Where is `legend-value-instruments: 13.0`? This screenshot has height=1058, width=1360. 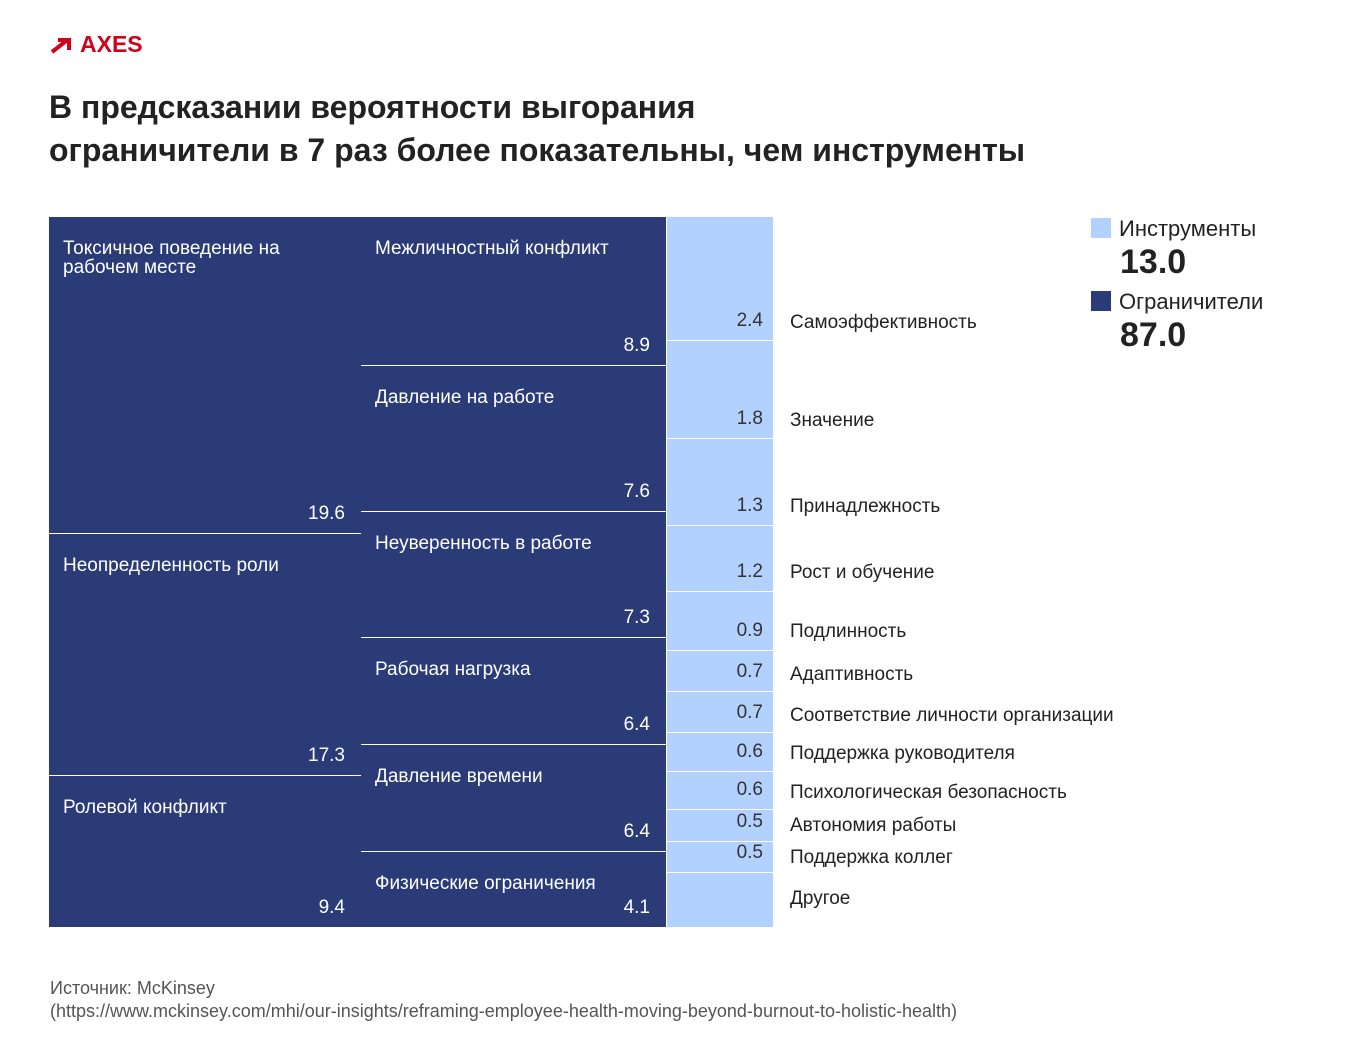 legend-value-instruments: 13.0 is located at coordinates (1153, 262).